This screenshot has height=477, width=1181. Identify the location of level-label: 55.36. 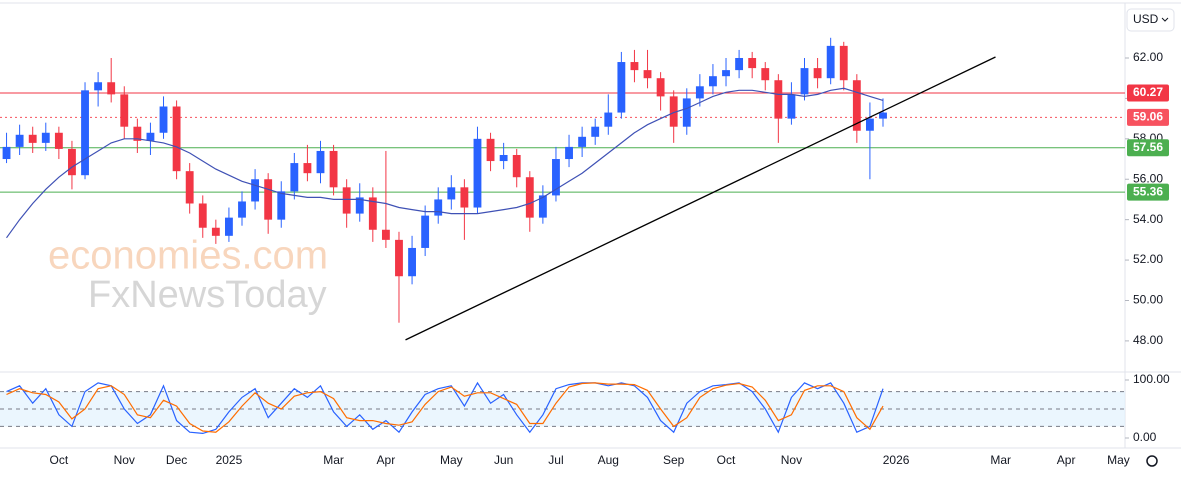
(1148, 191).